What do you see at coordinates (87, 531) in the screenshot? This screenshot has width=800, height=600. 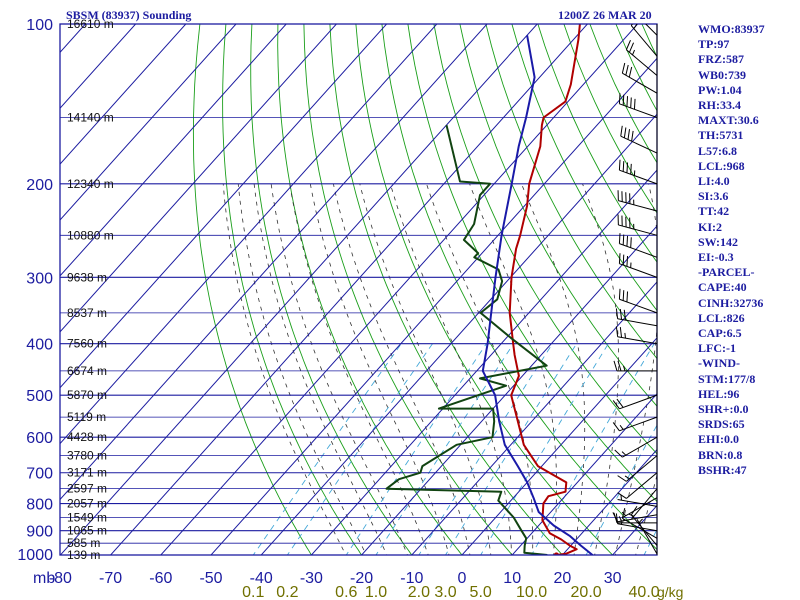 I see `height-label: 1065 m` at bounding box center [87, 531].